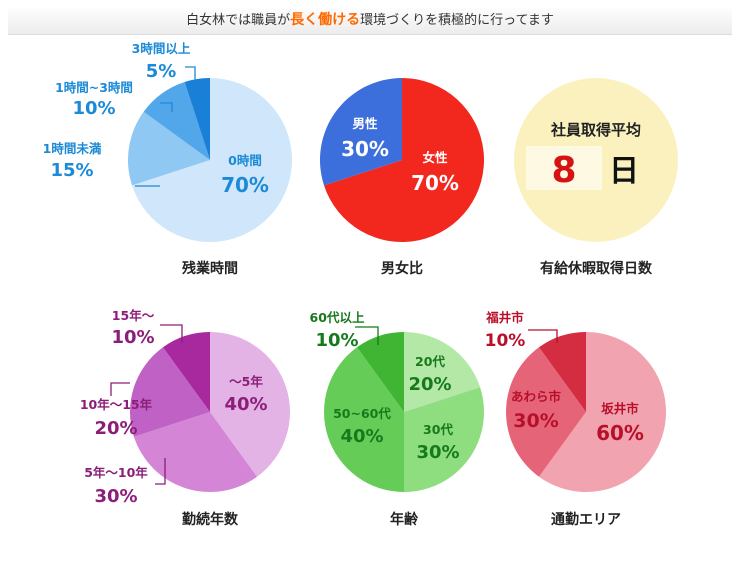 Image resolution: width=742 pixels, height=565 pixels. Describe the element at coordinates (246, 381) in the screenshot. I see `slice-label: ～5年` at that location.